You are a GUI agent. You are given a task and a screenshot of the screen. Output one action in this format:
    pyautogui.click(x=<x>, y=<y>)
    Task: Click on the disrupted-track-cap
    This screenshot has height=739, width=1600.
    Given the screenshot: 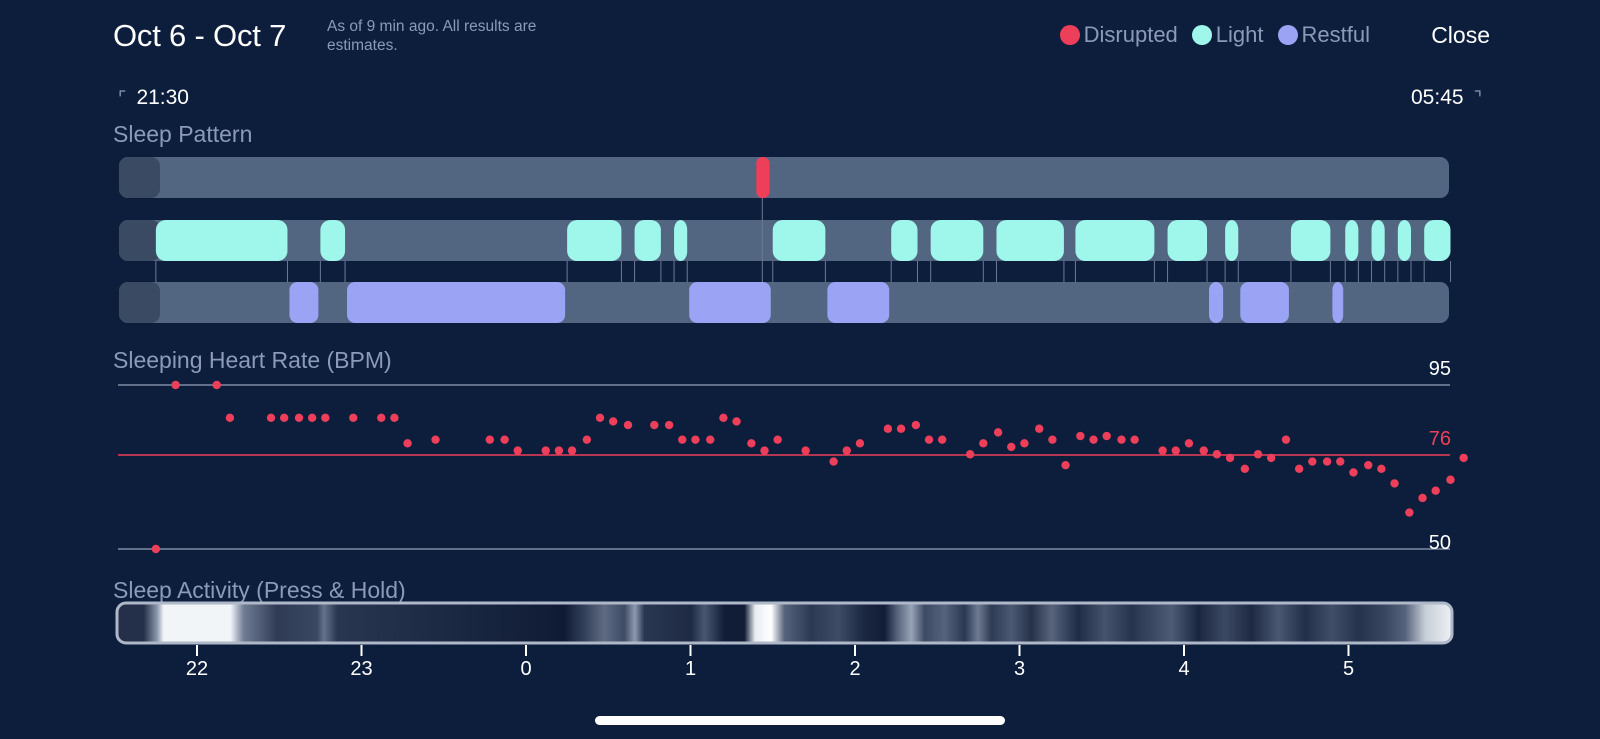 What is the action you would take?
    pyautogui.click(x=139, y=177)
    